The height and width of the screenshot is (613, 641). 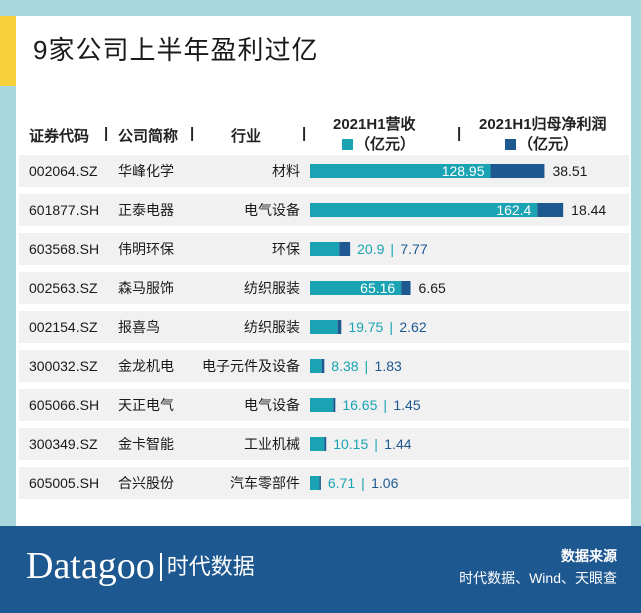 What do you see at coordinates (63, 366) in the screenshot?
I see `cell-code: 300032.SZ` at bounding box center [63, 366].